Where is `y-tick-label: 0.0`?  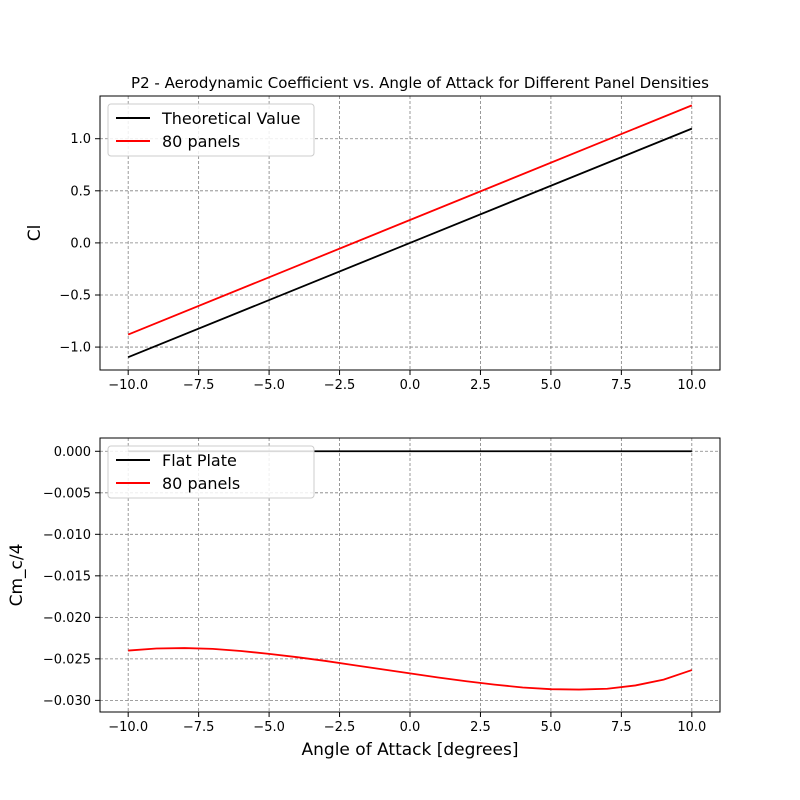
y-tick-label: 0.0 is located at coordinates (80, 243).